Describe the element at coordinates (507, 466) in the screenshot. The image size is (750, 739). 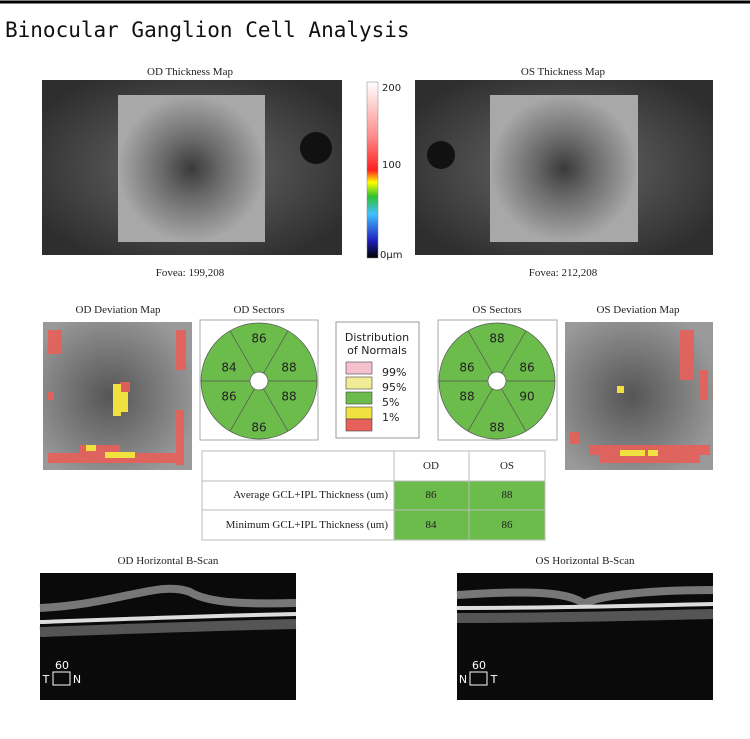
I see `table-header: OS` at that location.